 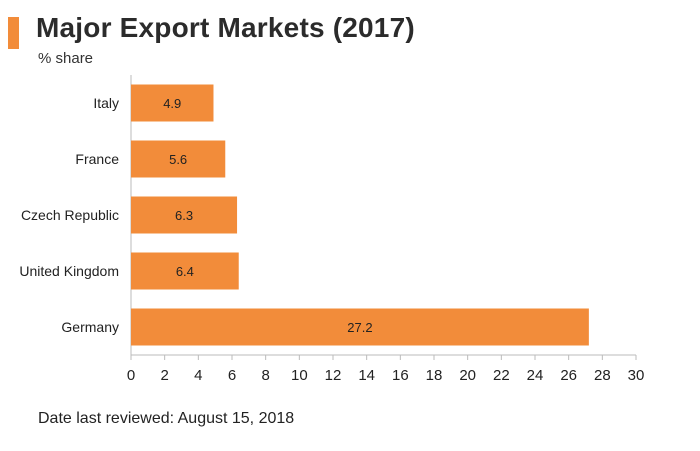 What do you see at coordinates (467, 375) in the screenshot?
I see `x-tick-label: 20` at bounding box center [467, 375].